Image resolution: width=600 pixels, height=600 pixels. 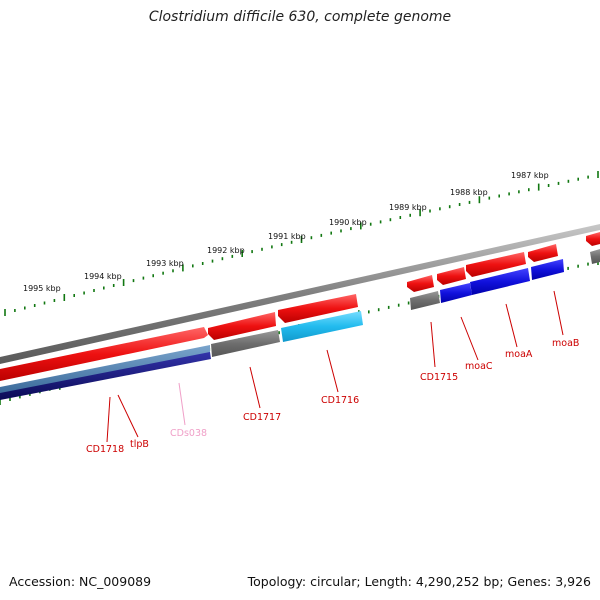 I want to click on gene-arrow-CD1715, so click(x=420, y=283).